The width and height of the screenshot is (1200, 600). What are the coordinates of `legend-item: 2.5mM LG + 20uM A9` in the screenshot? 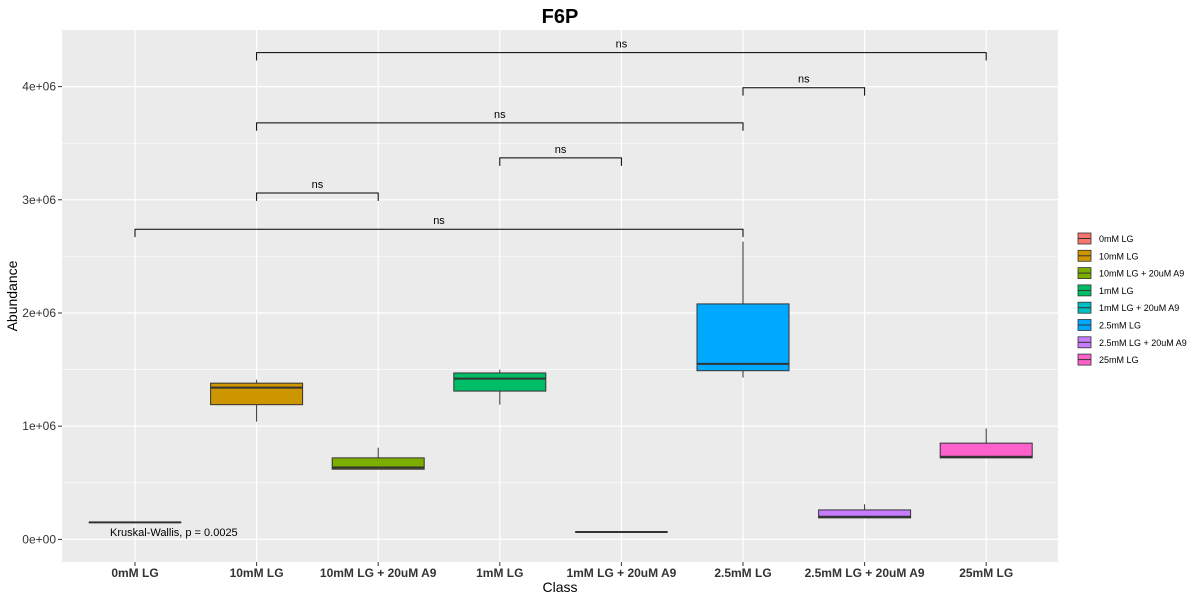 It's located at (1132, 342).